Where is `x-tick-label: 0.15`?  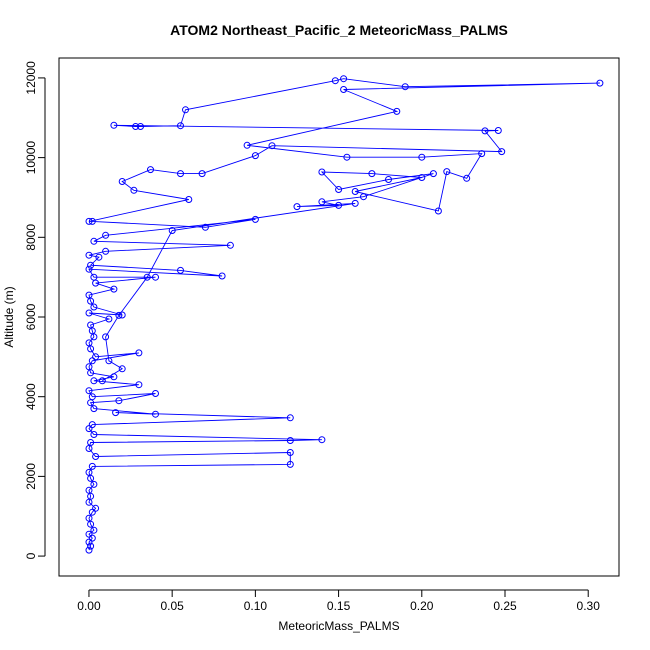
x-tick-label: 0.15 is located at coordinates (339, 606).